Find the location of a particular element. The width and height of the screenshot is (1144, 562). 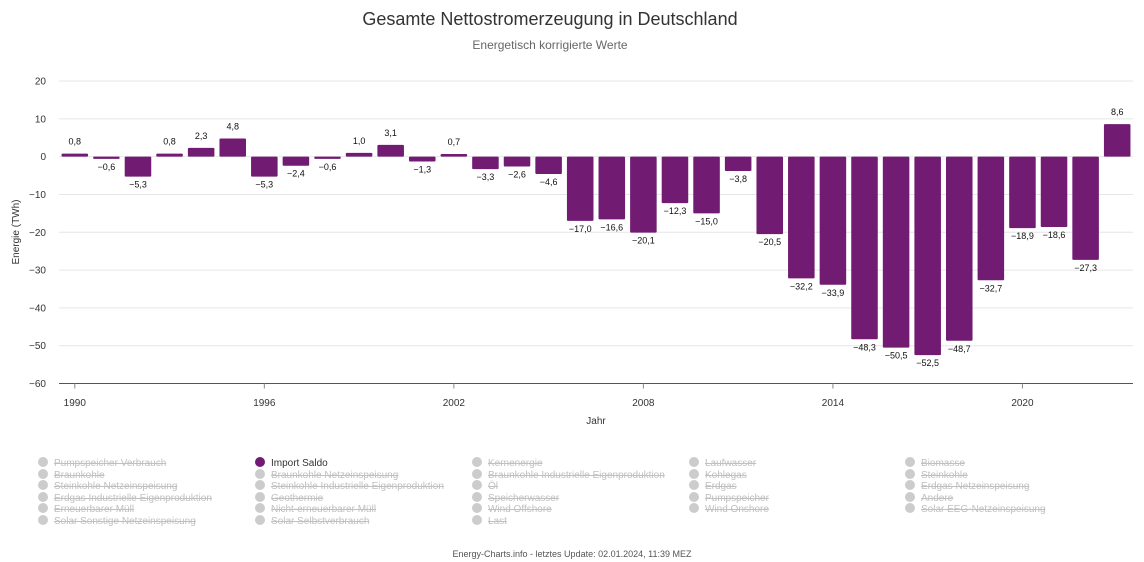

legend-item: Solar Sonstige Netzeinspeisung is located at coordinates (125, 520).